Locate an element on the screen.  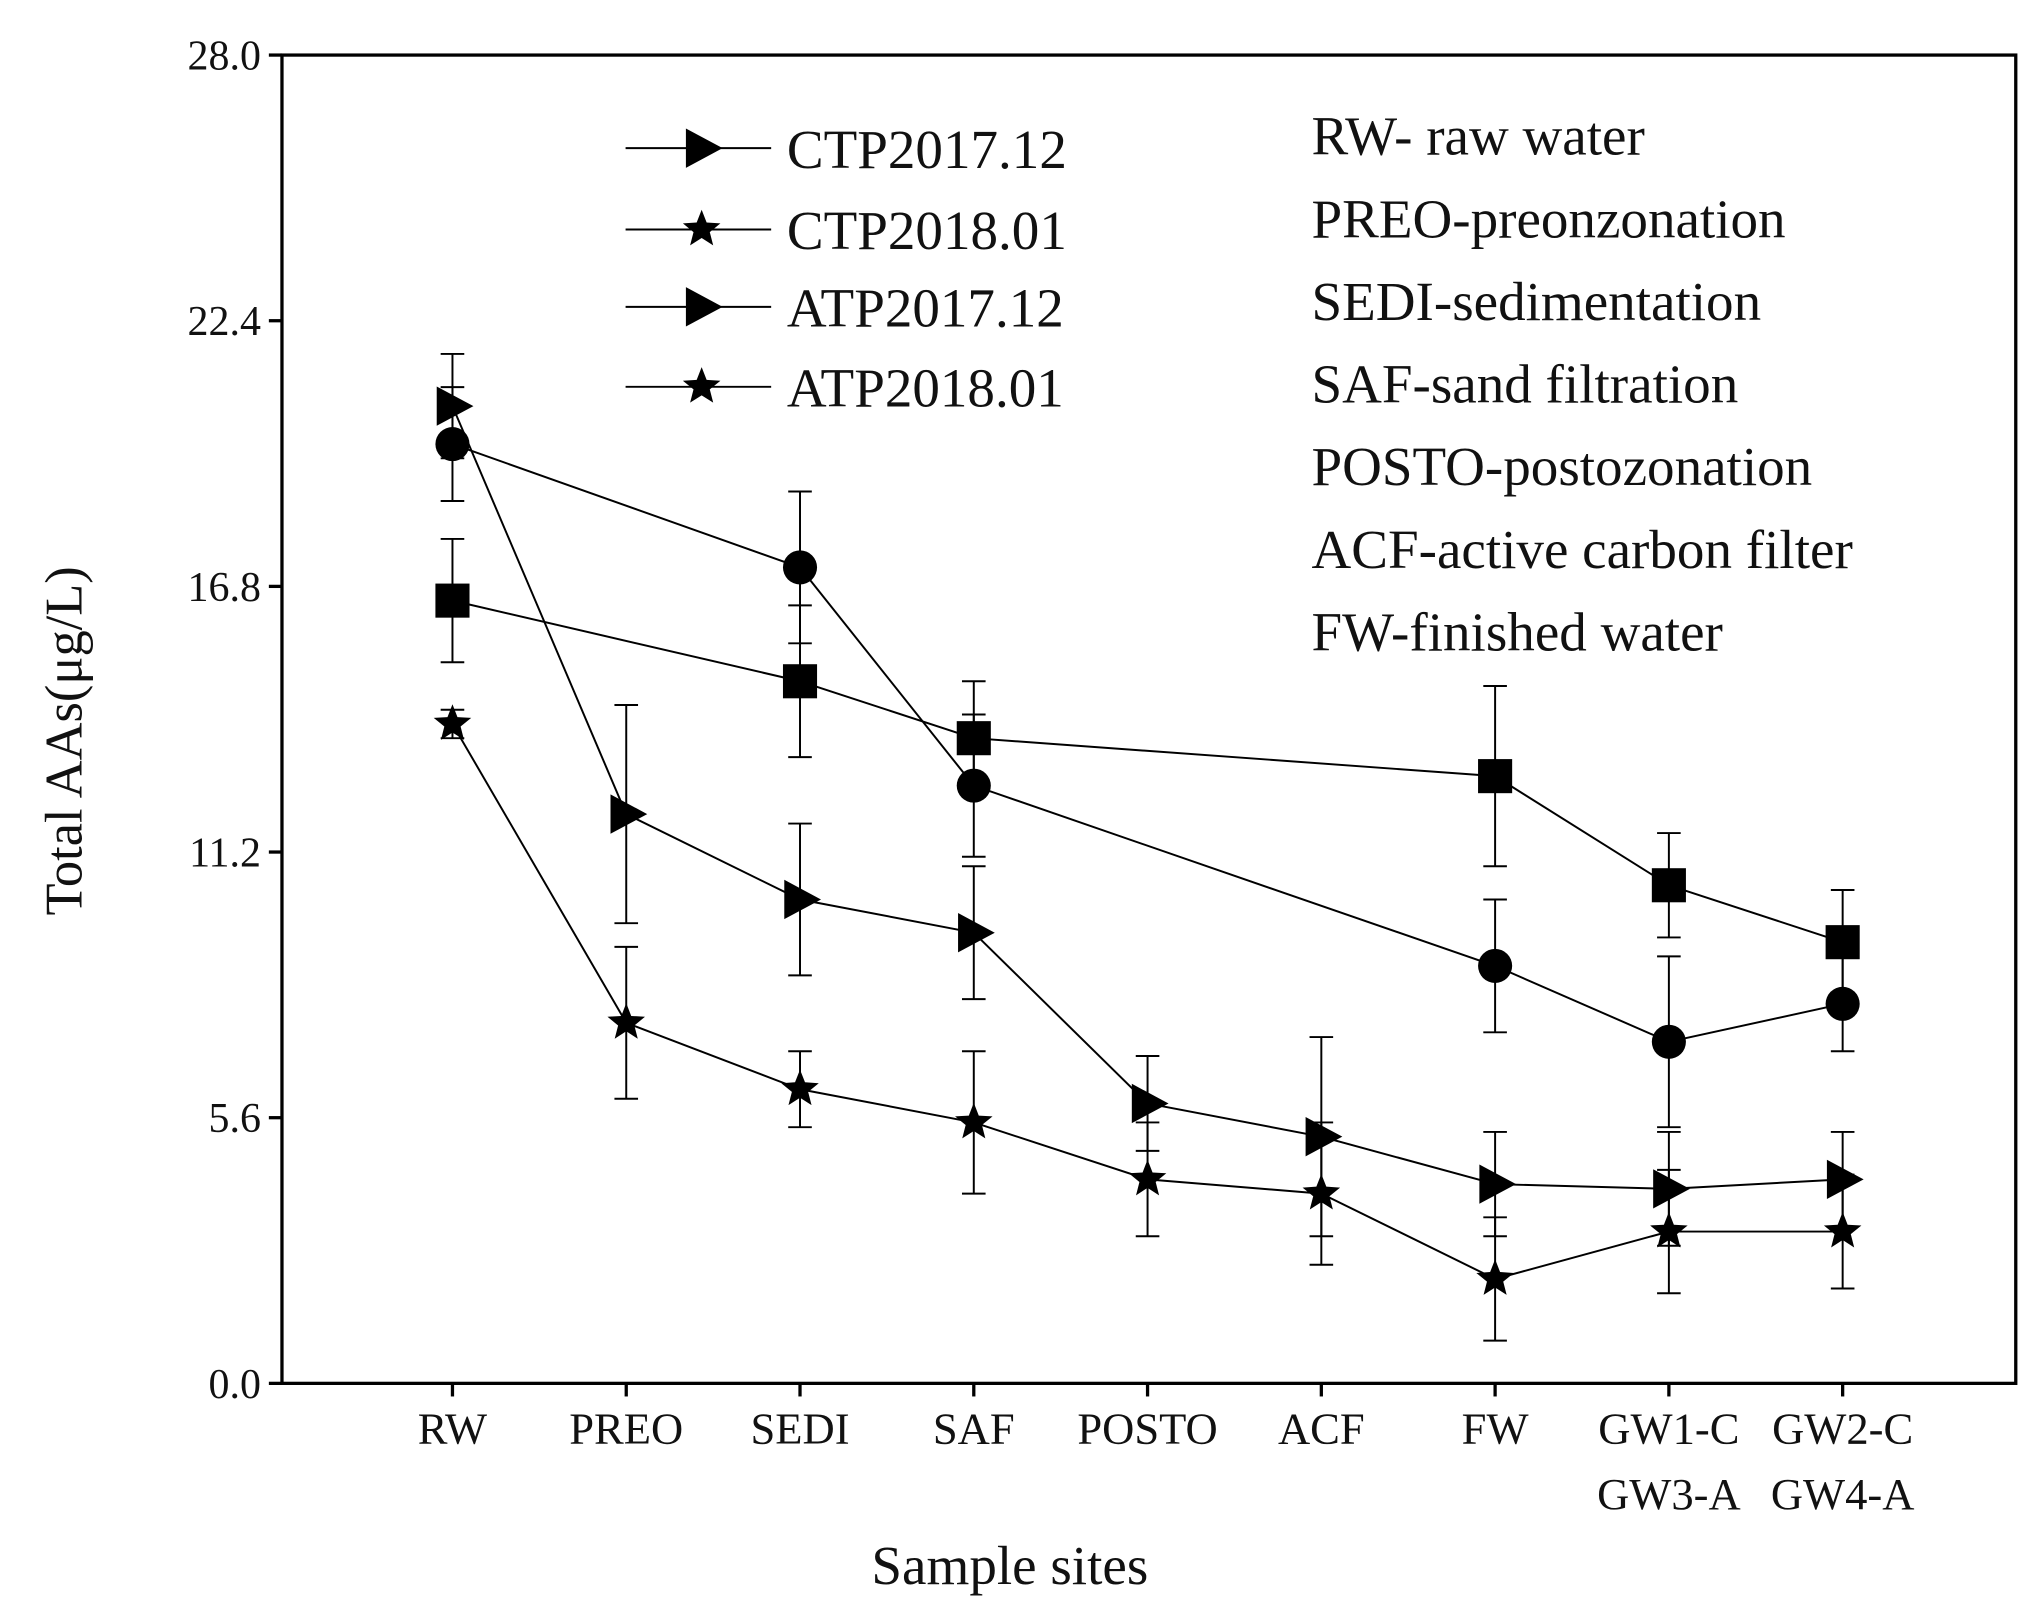
x-tick-label: PREO is located at coordinates (626, 1429).